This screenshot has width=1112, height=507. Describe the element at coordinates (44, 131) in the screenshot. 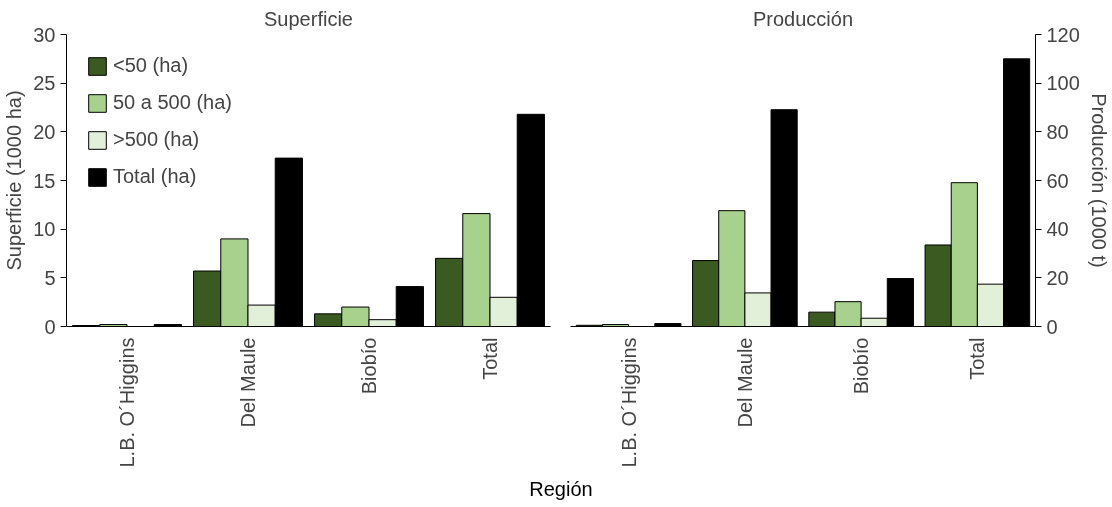

I see `y-tick-label: 20` at that location.